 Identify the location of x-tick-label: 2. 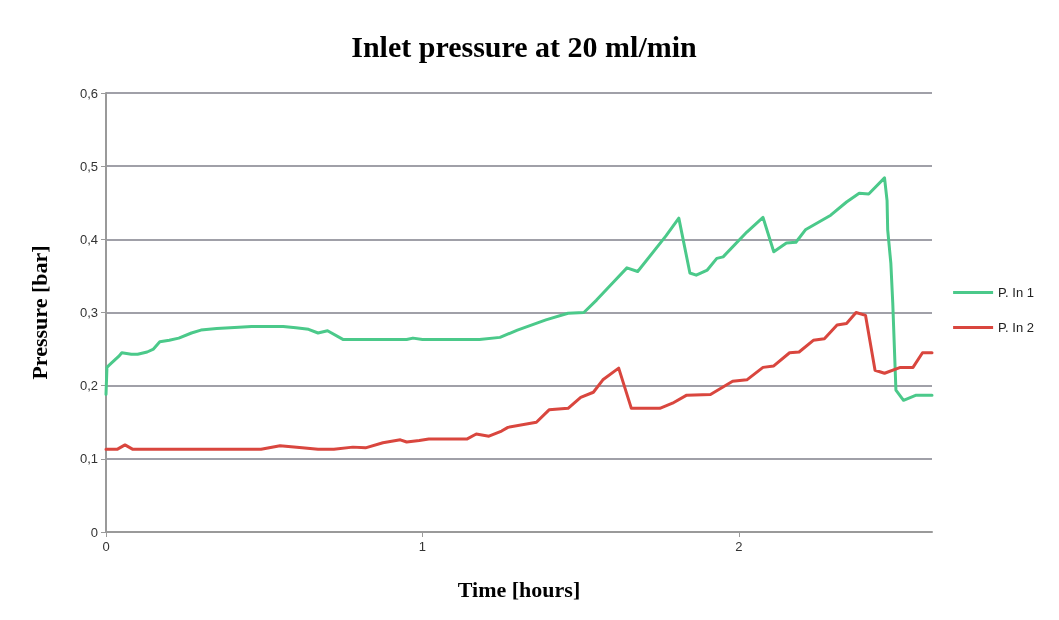
(739, 546).